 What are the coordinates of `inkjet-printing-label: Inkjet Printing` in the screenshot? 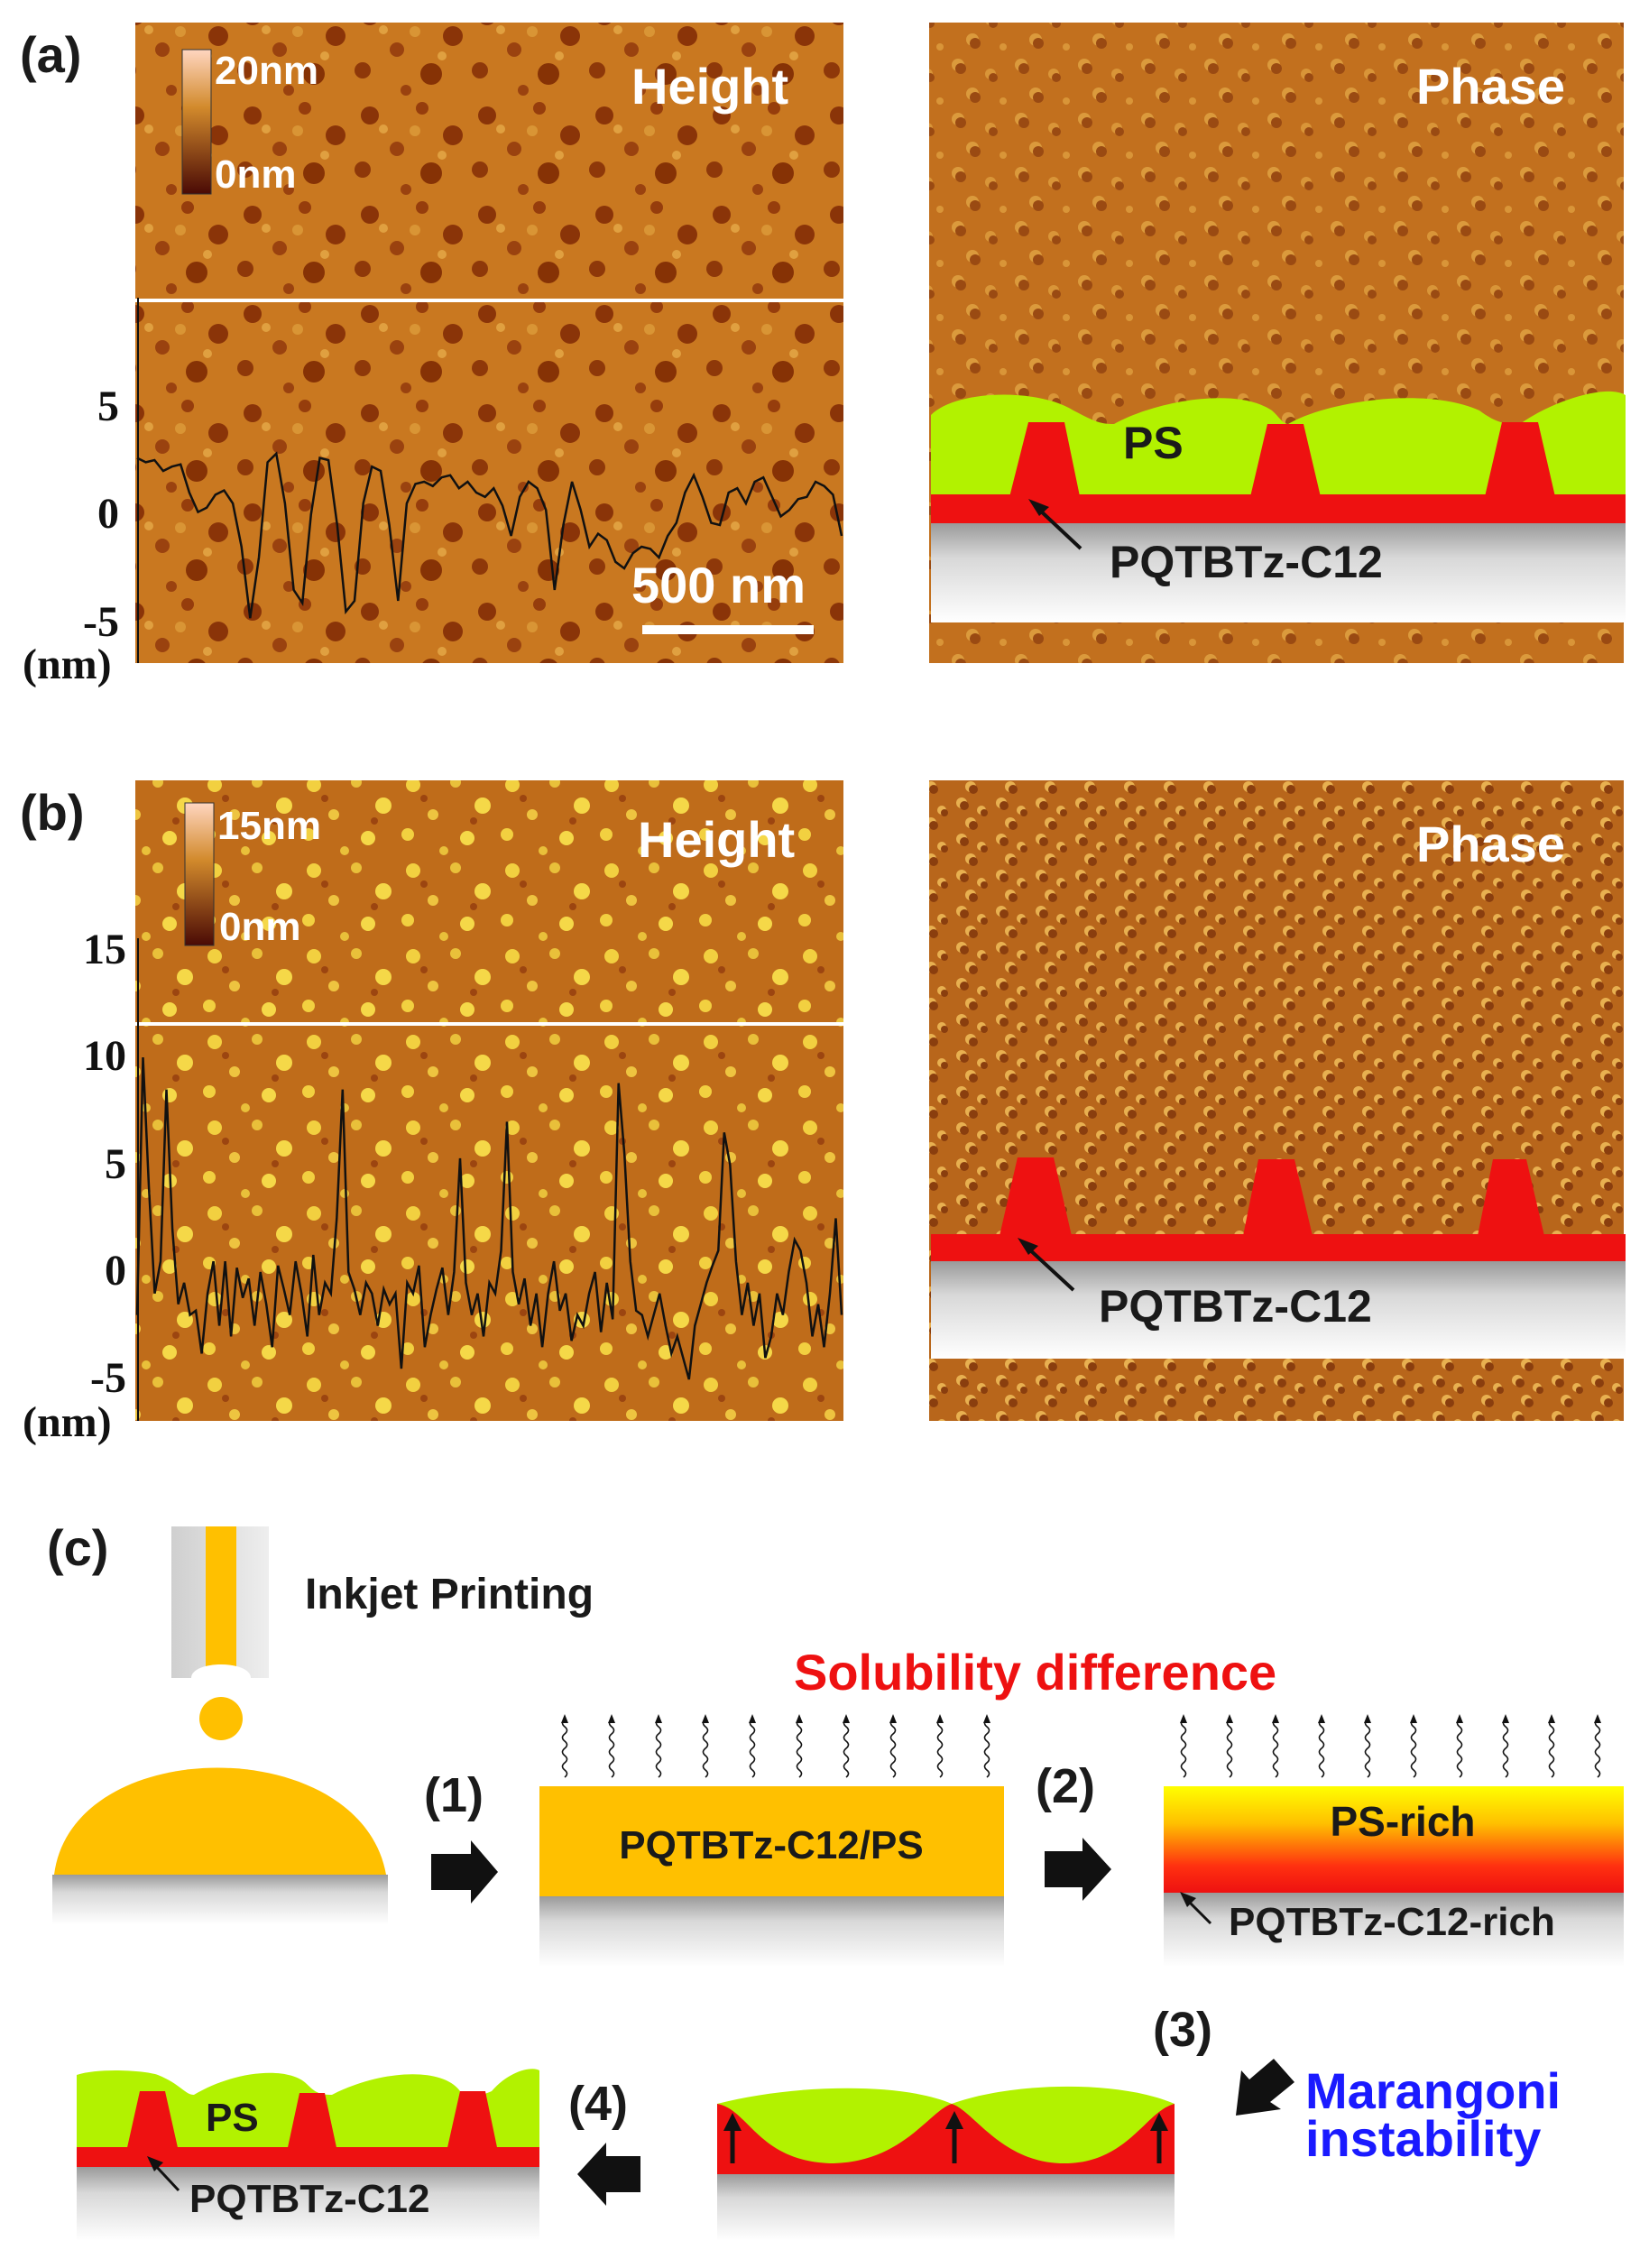 It's located at (450, 1594).